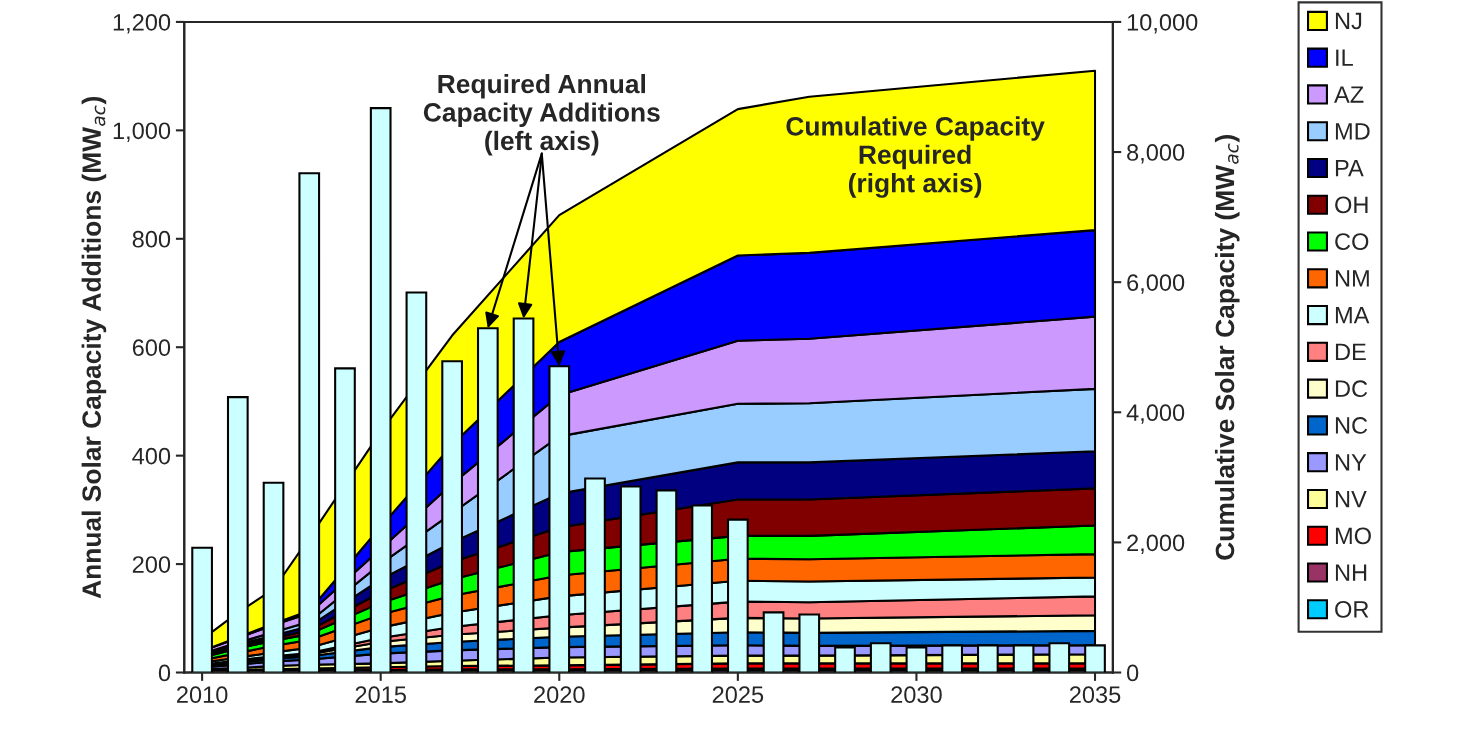 The width and height of the screenshot is (1474, 731). Describe the element at coordinates (151, 564) in the screenshot. I see `y-tick-label: 200` at that location.